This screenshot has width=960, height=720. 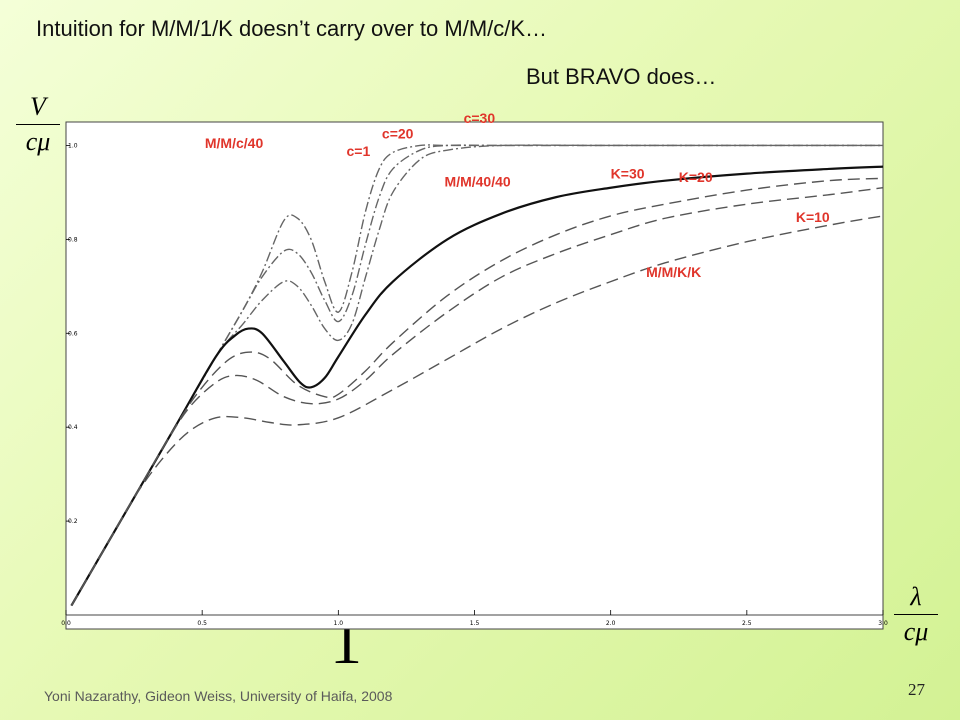 What do you see at coordinates (398, 133) in the screenshot?
I see `annotation-label: c=20` at bounding box center [398, 133].